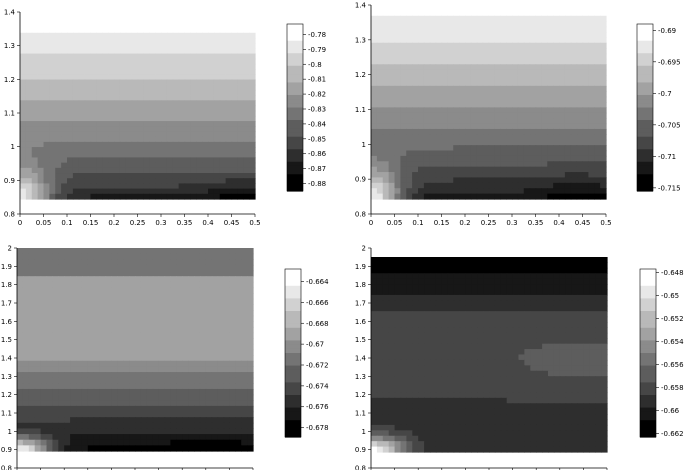  I want to click on x-tick-label: 0.15, so click(442, 223).